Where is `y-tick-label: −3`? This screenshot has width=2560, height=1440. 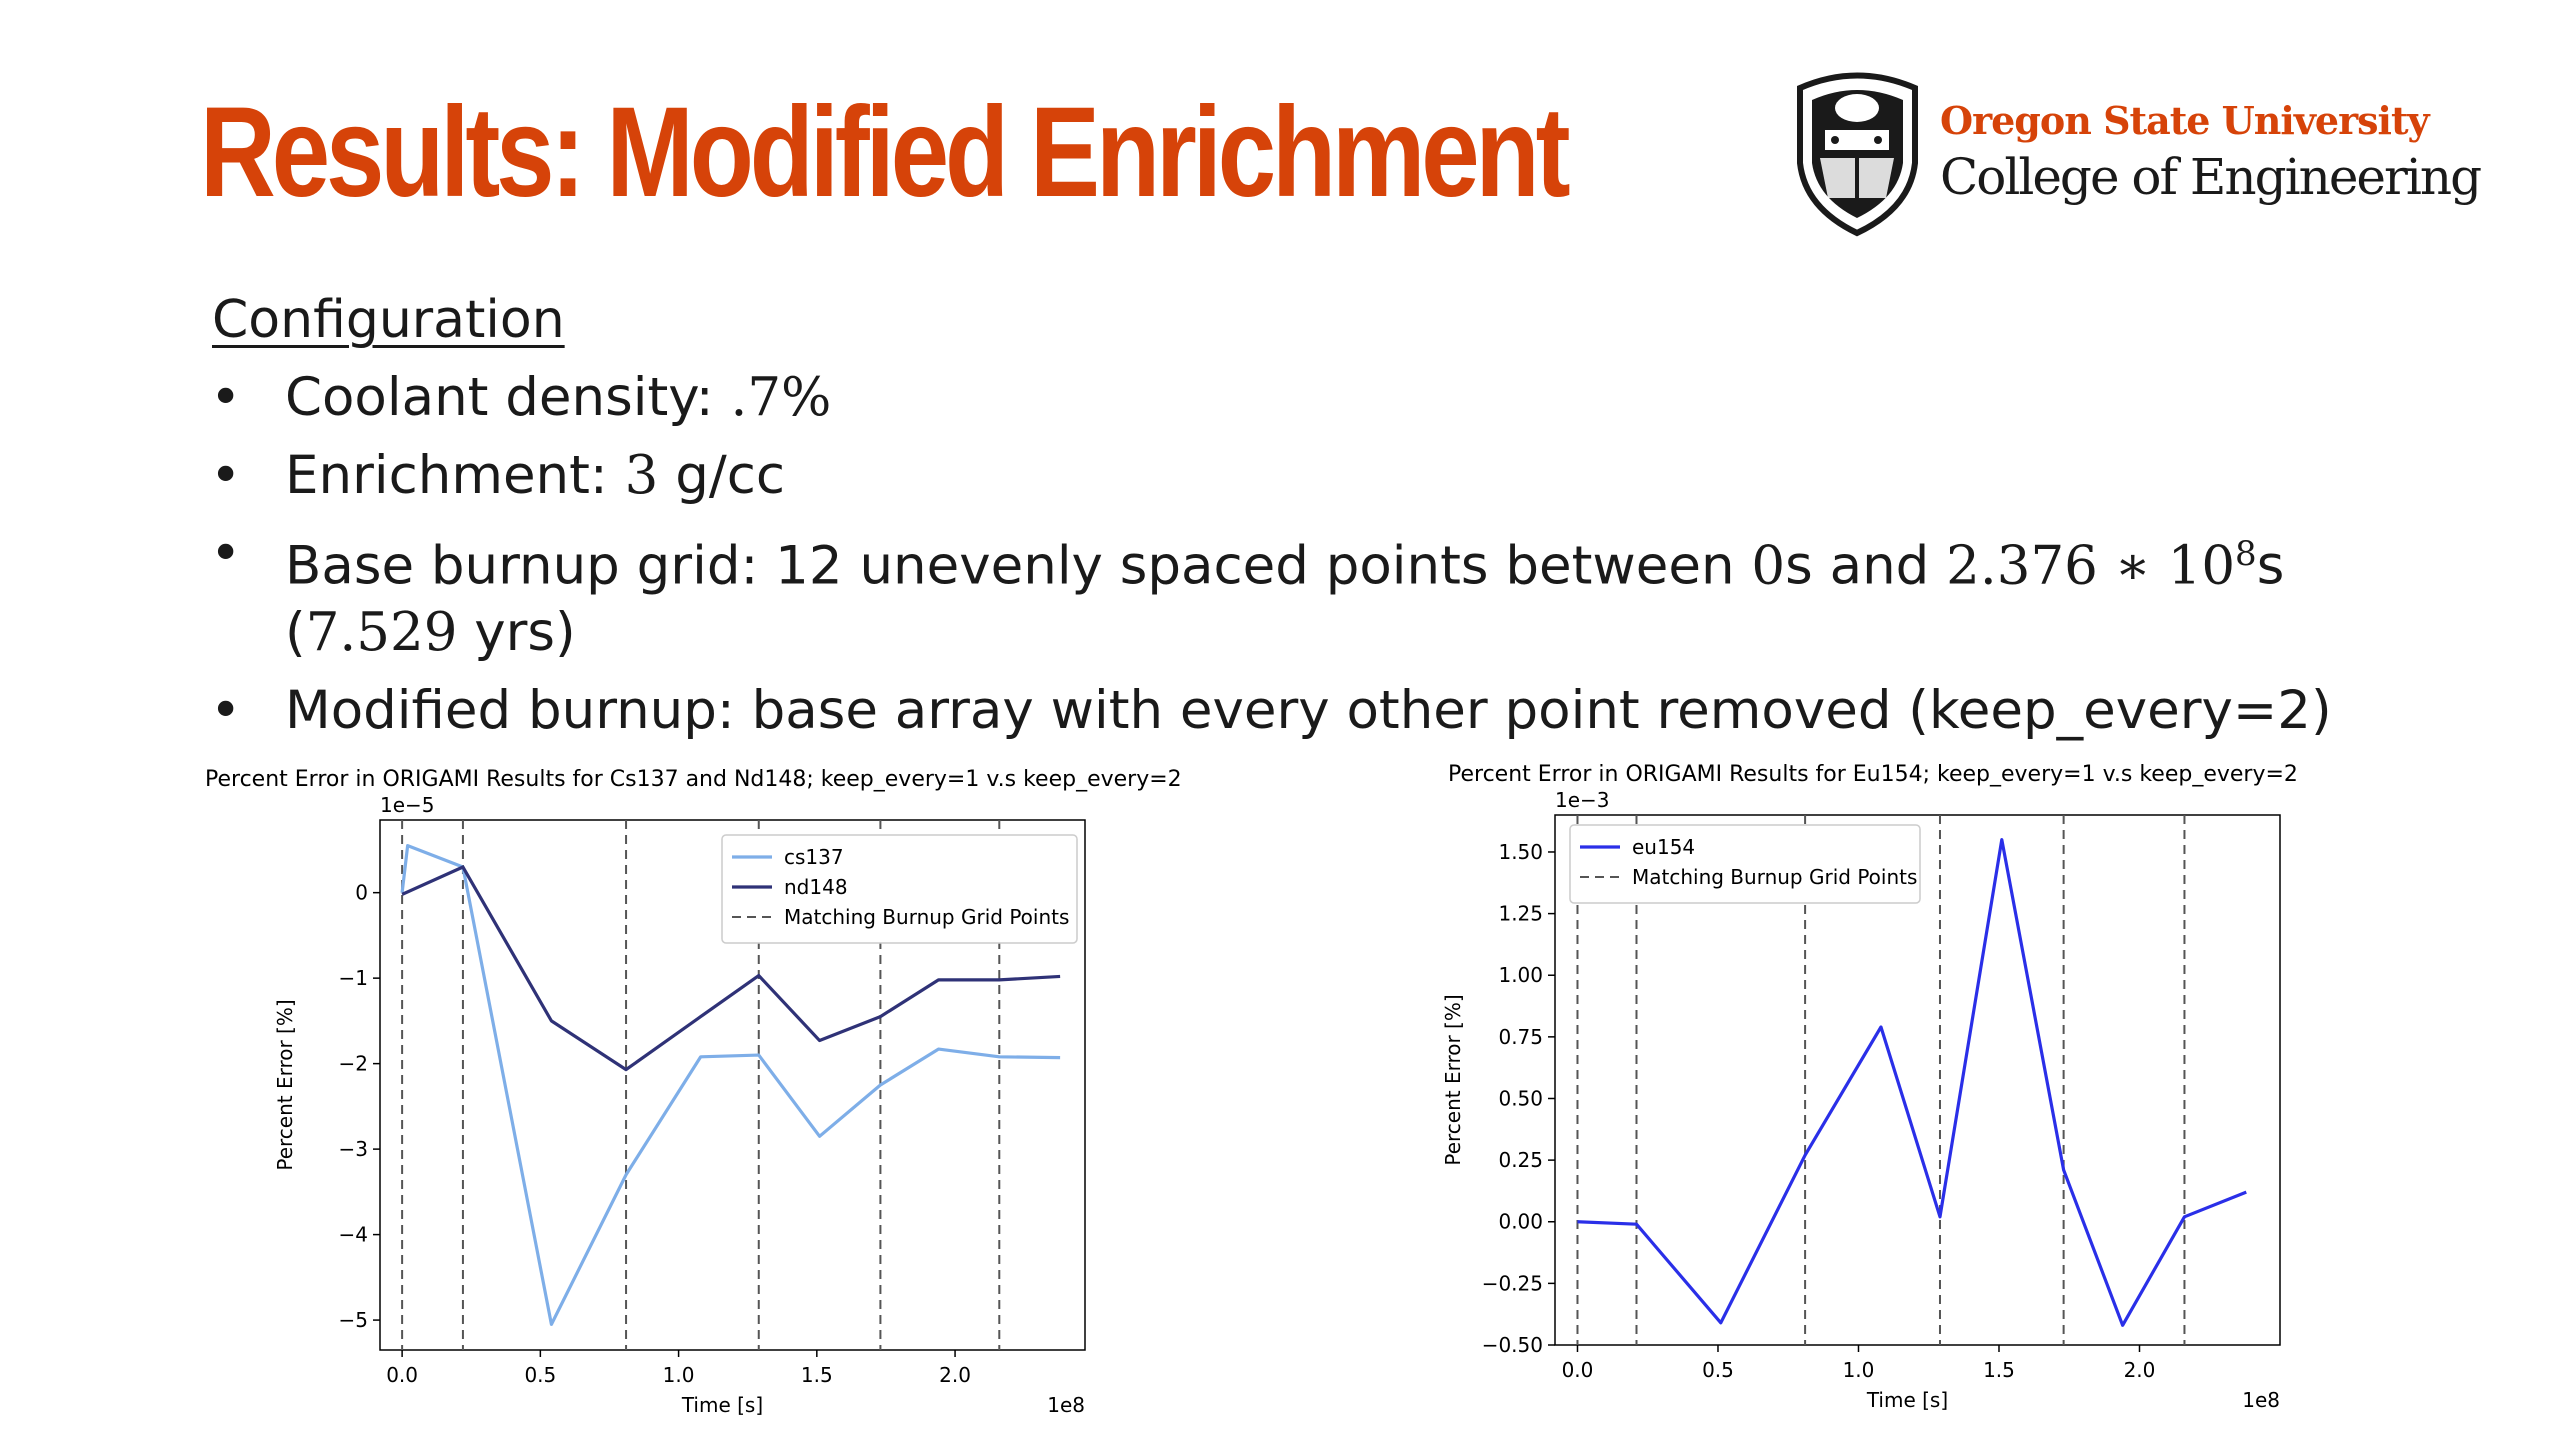 y-tick-label: −3 is located at coordinates (353, 1149).